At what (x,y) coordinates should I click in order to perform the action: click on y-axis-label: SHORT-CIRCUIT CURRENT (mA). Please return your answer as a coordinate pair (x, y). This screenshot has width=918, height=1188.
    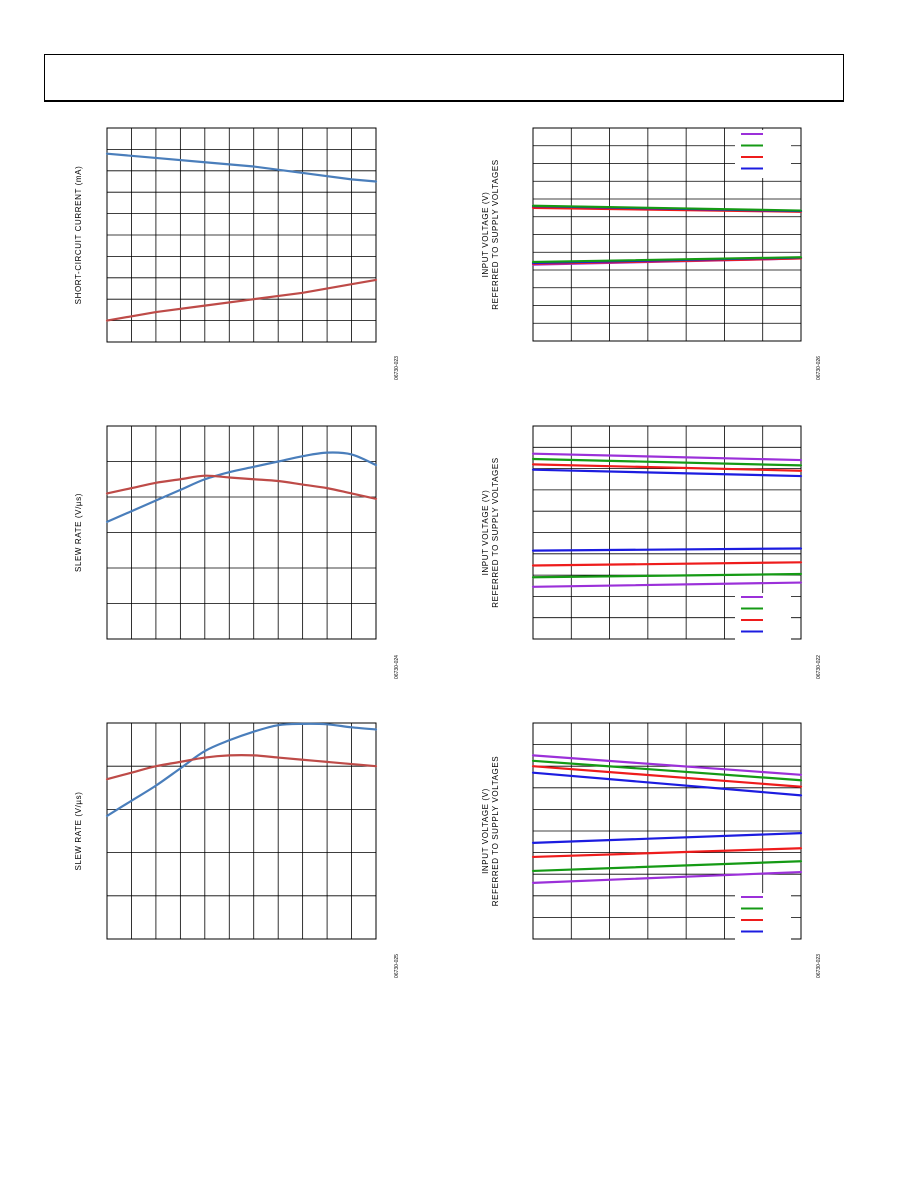
    Looking at the image, I should click on (78, 235).